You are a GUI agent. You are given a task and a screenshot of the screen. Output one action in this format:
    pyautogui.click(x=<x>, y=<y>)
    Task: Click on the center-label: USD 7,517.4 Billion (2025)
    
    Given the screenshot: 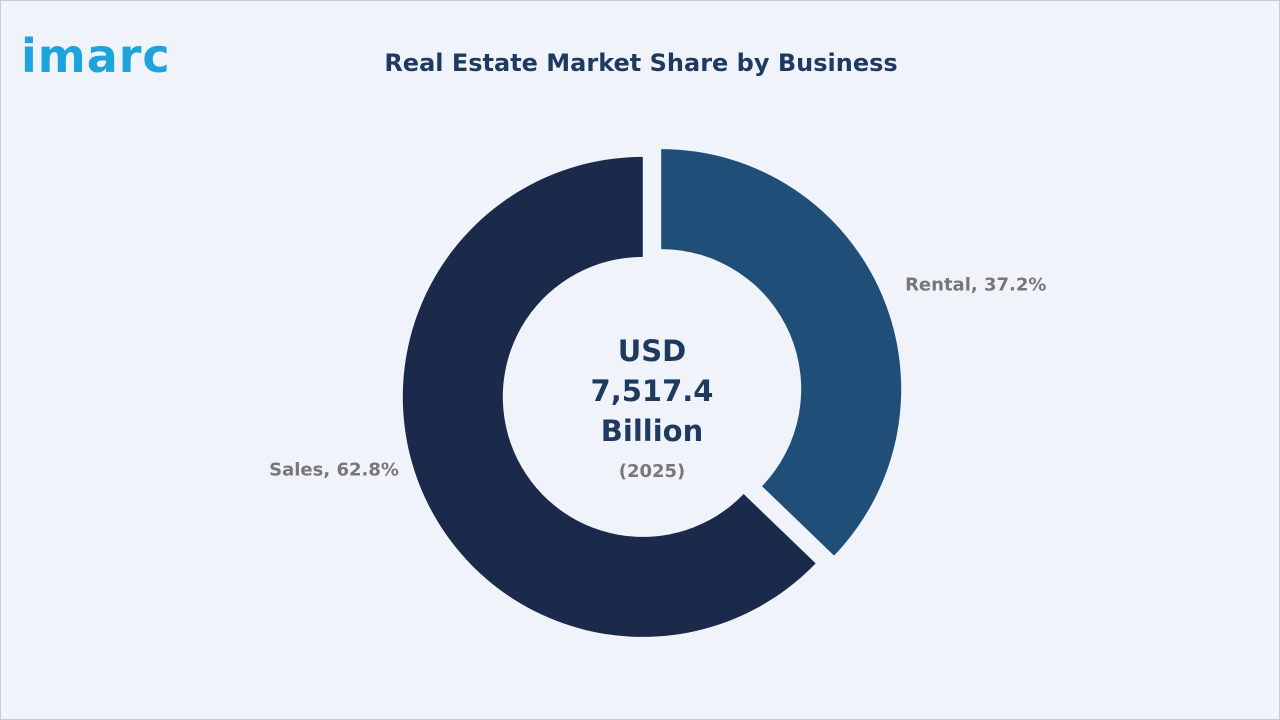 What is the action you would take?
    pyautogui.click(x=652, y=406)
    